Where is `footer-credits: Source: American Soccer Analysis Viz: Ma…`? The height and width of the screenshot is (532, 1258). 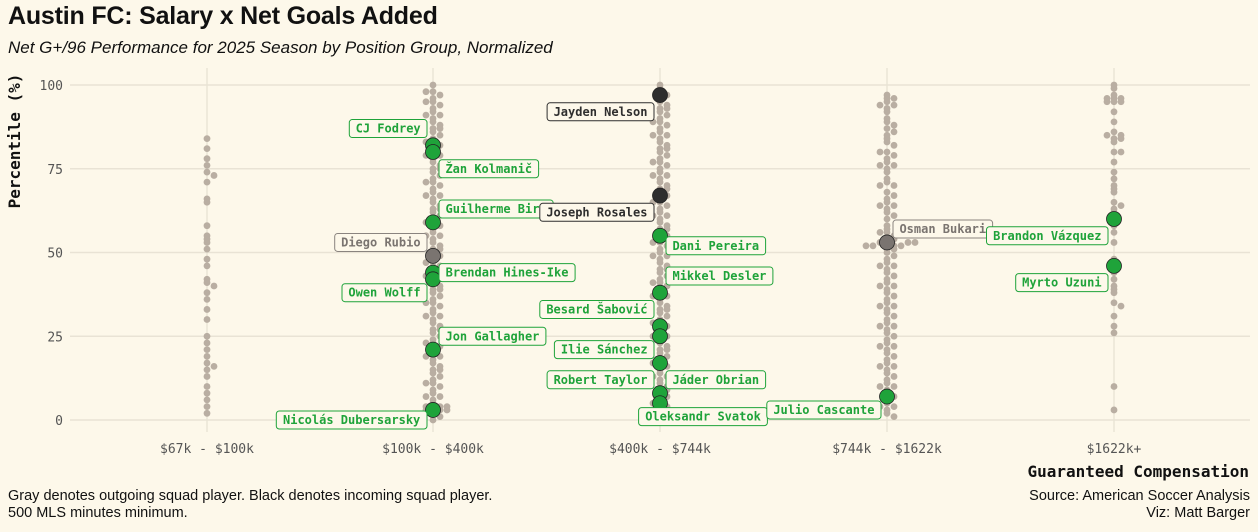
footer-credits: Source: American Soccer Analysis Viz: Ma… is located at coordinates (1139, 505).